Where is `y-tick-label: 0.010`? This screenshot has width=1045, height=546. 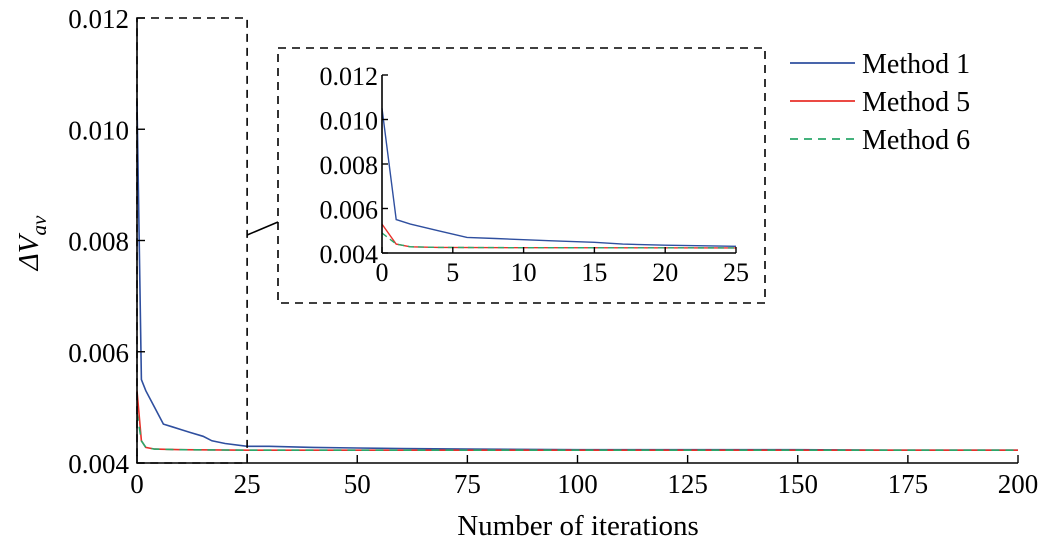 y-tick-label: 0.010 is located at coordinates (98, 130).